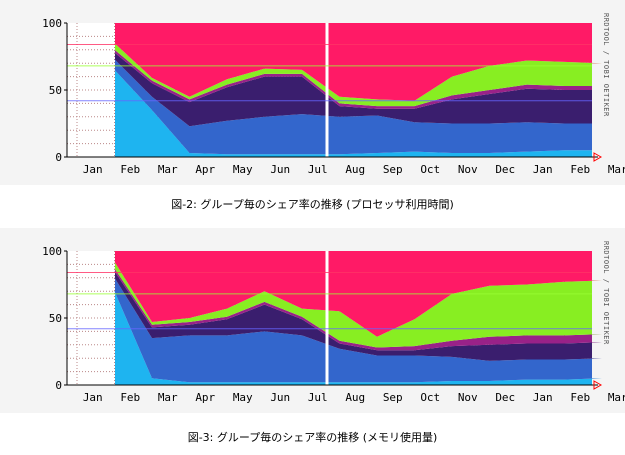 This screenshot has height=455, width=625. Describe the element at coordinates (312, 437) in the screenshot. I see `memory-share-caption: 図-3: グループ毎のシェア率の推移 (メモリ使用量)` at that location.